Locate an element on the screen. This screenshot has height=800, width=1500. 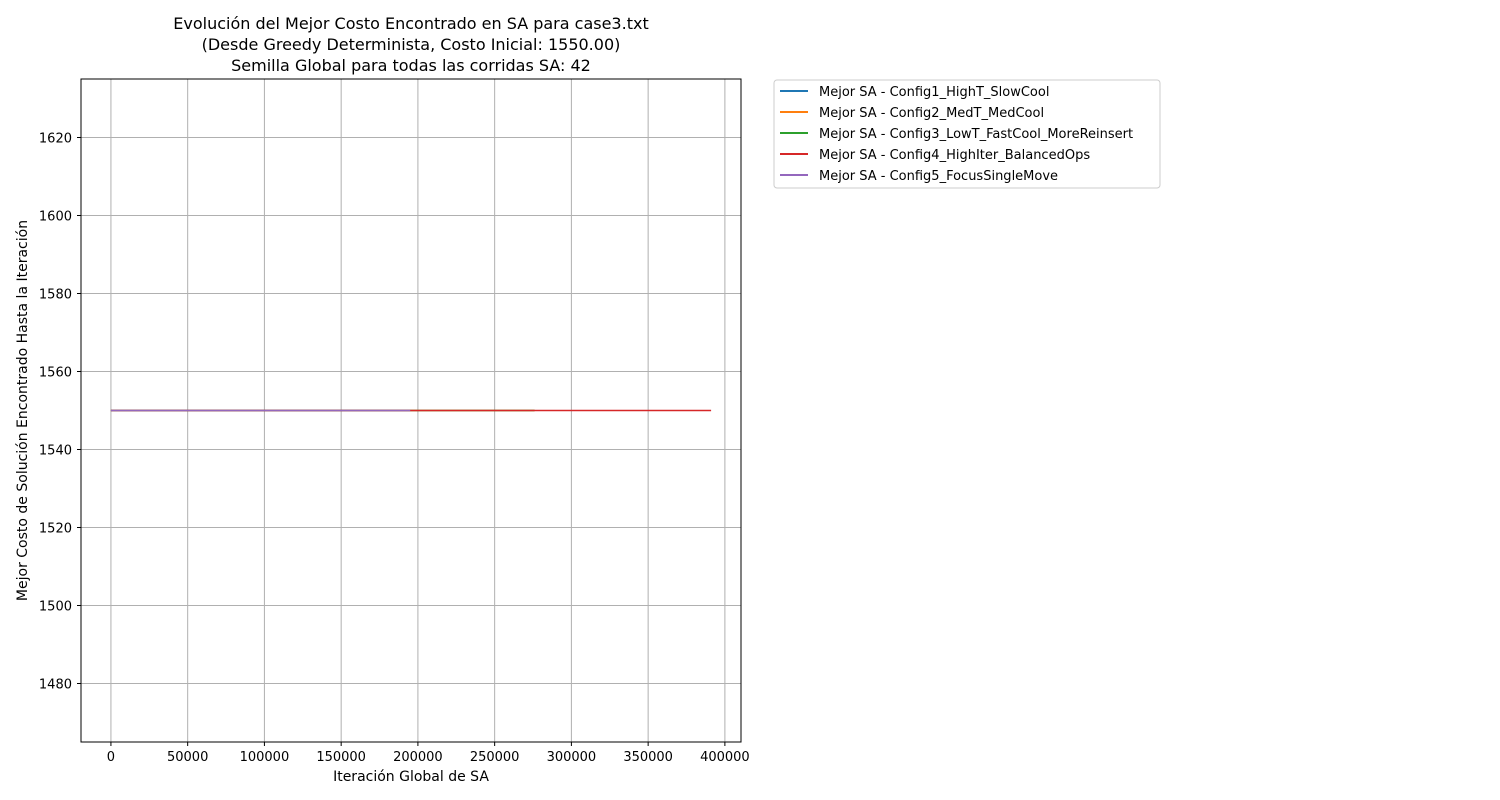
x-tick-label: 0 is located at coordinates (111, 757).